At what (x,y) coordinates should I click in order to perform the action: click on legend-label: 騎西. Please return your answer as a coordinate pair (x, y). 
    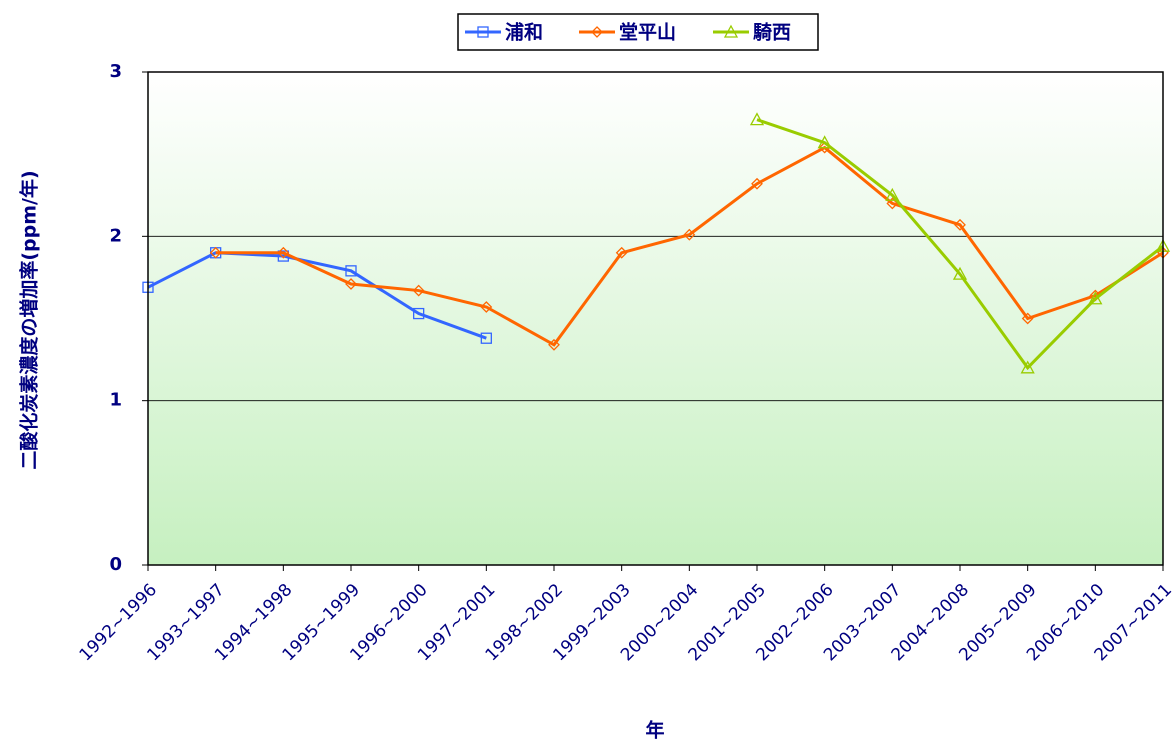
    Looking at the image, I should click on (772, 32).